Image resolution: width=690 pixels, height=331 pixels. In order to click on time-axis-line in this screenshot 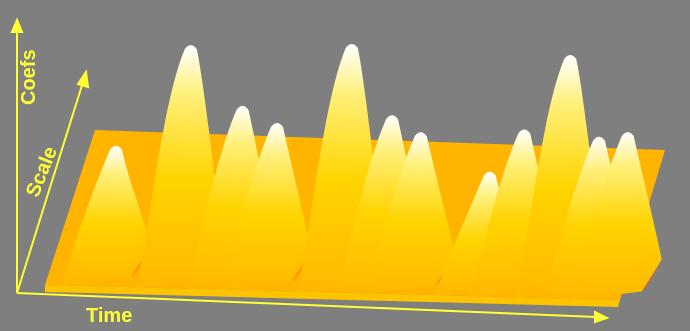, I will do `click(307, 305)`.